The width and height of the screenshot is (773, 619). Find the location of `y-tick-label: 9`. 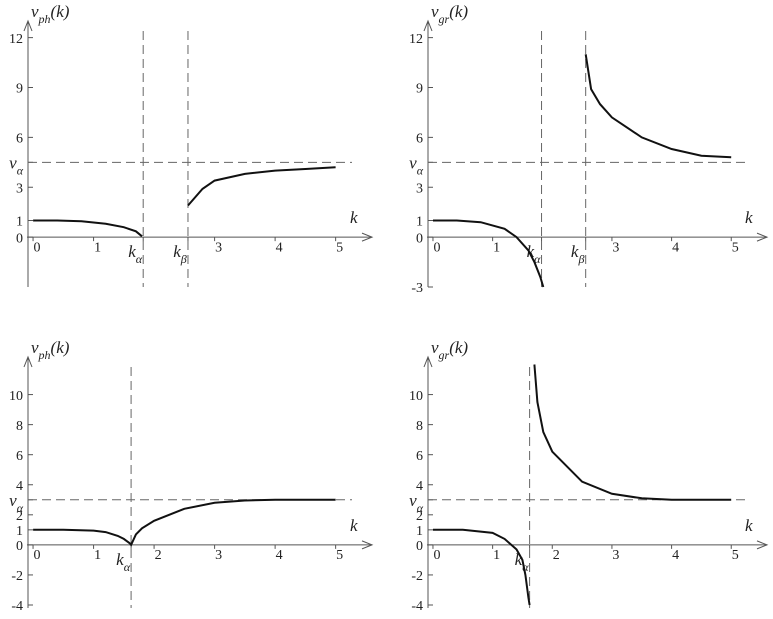

y-tick-label: 9 is located at coordinates (19, 89).